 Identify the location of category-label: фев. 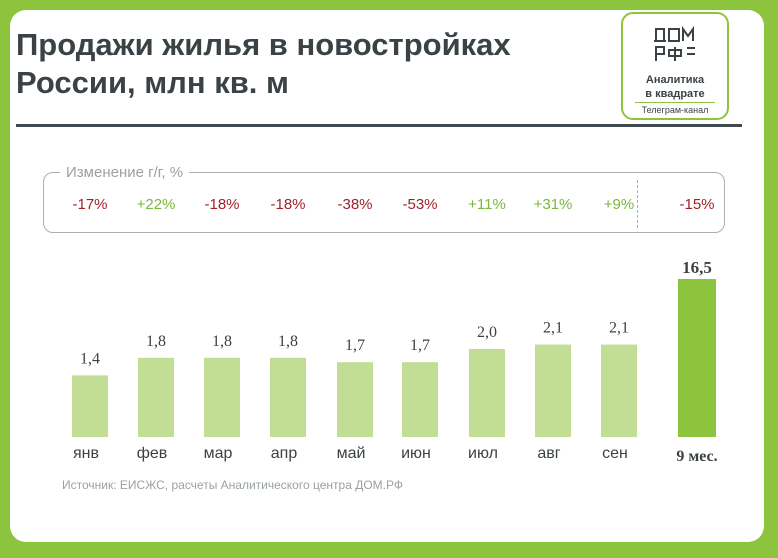
(152, 453).